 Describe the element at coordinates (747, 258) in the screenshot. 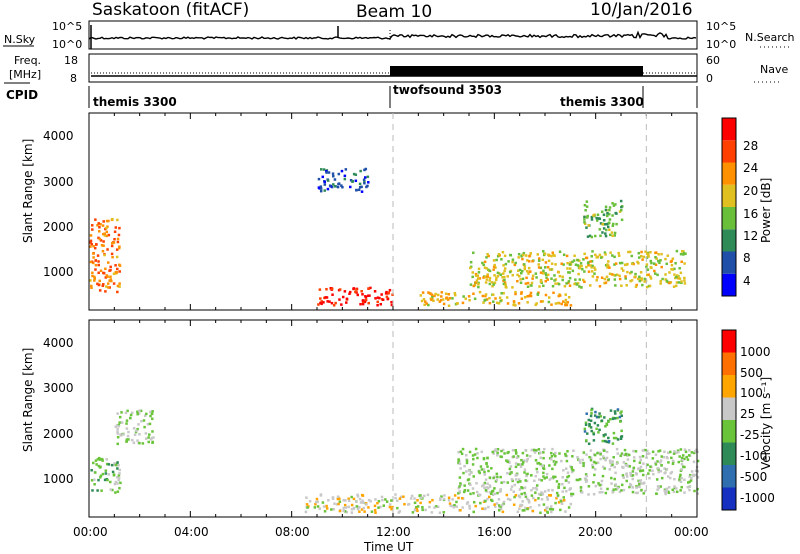

I see `power-cbar-tick-8: 8` at that location.